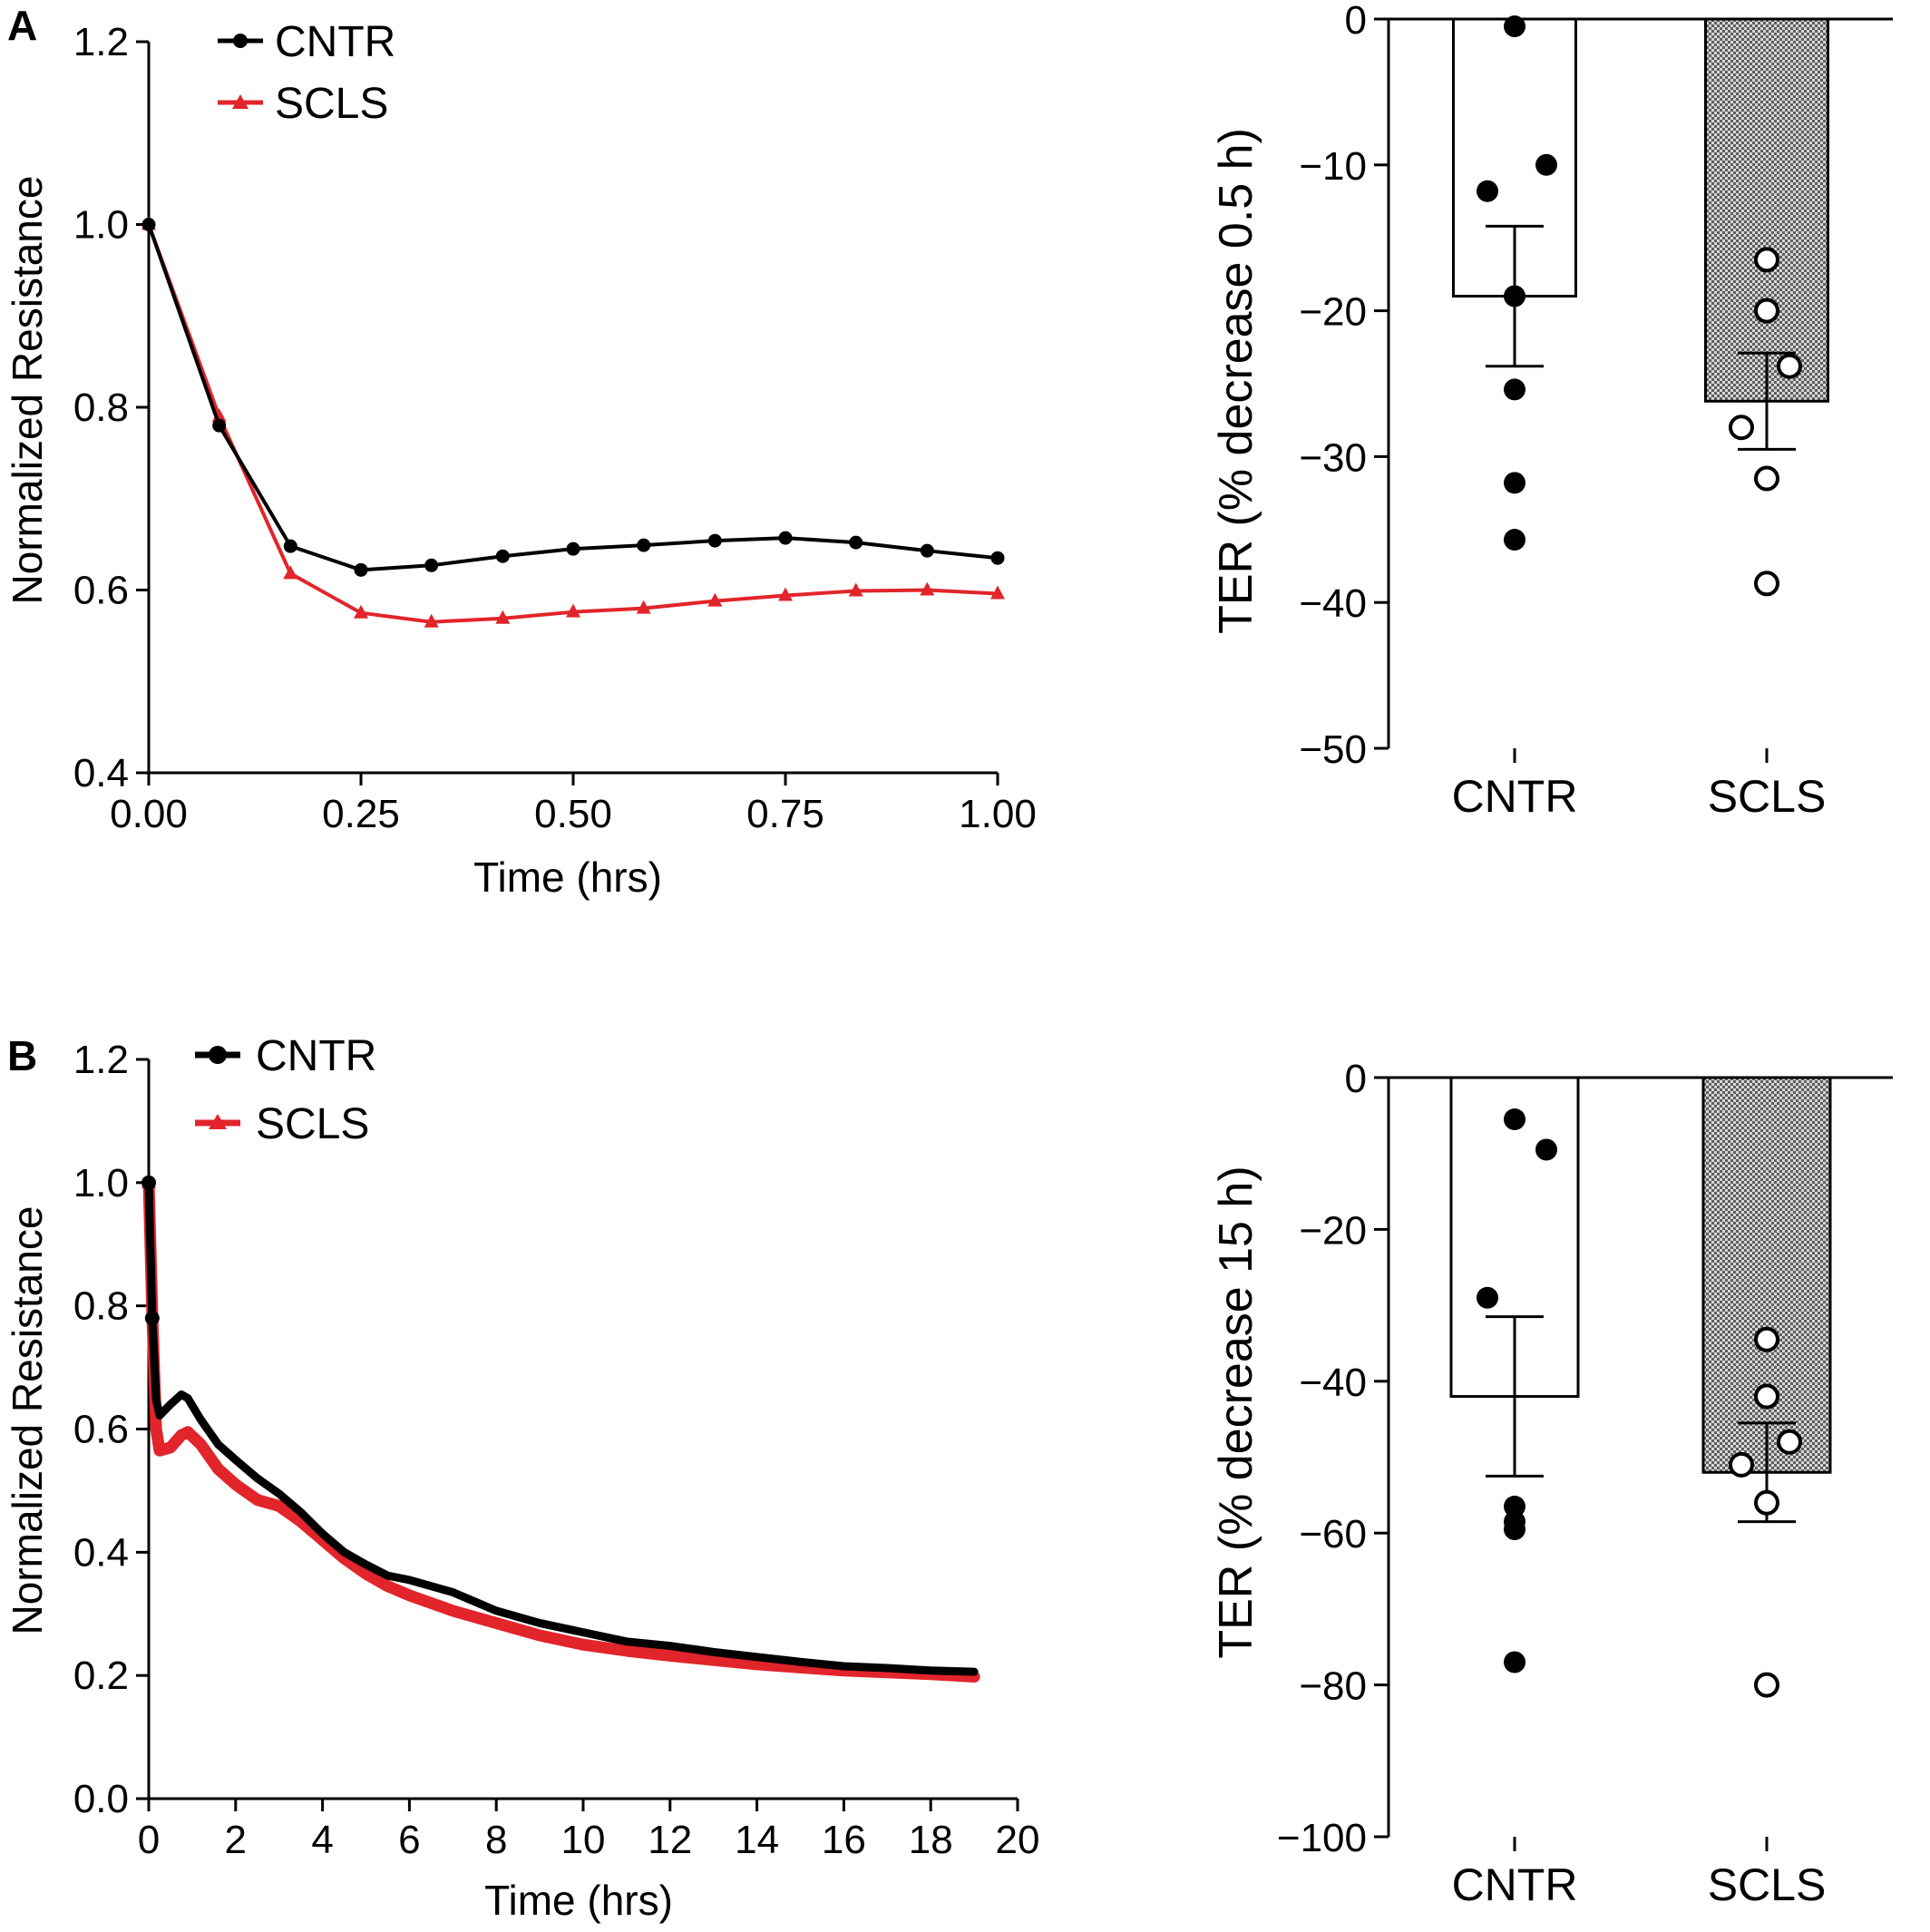 The height and width of the screenshot is (1932, 1930). I want to click on a-bar-y-axis-title: TER (% decrease 0.5 h), so click(1236, 381).